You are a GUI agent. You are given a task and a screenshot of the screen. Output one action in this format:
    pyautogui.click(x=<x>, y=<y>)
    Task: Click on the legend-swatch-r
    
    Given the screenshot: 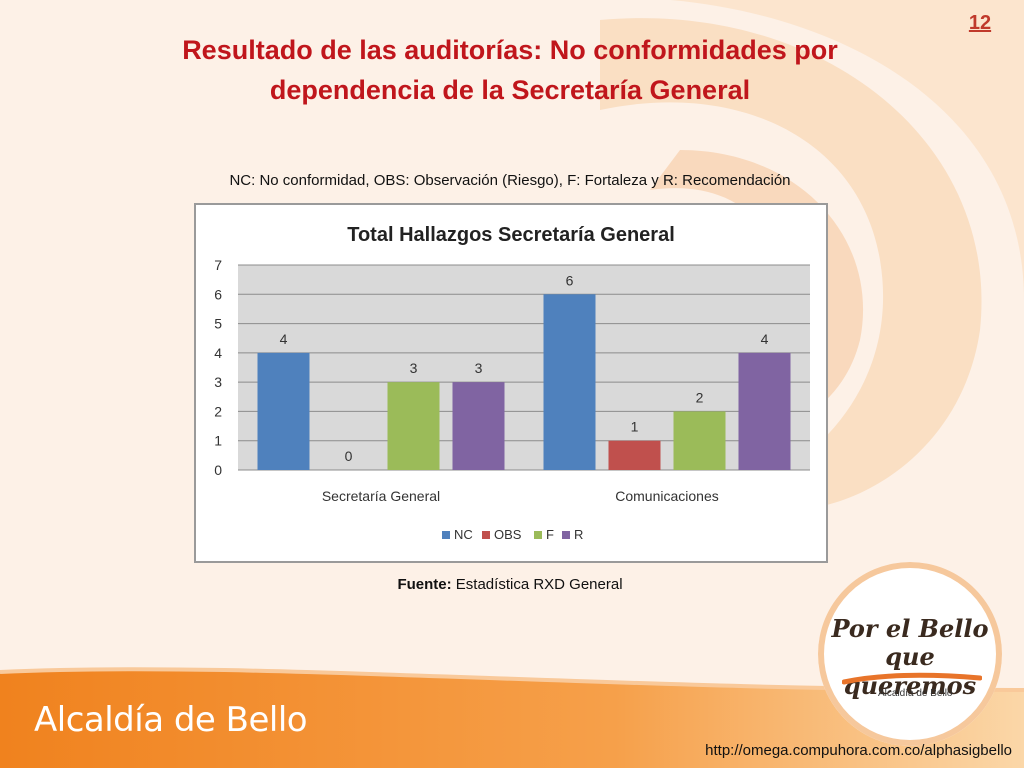 What is the action you would take?
    pyautogui.click(x=566, y=535)
    